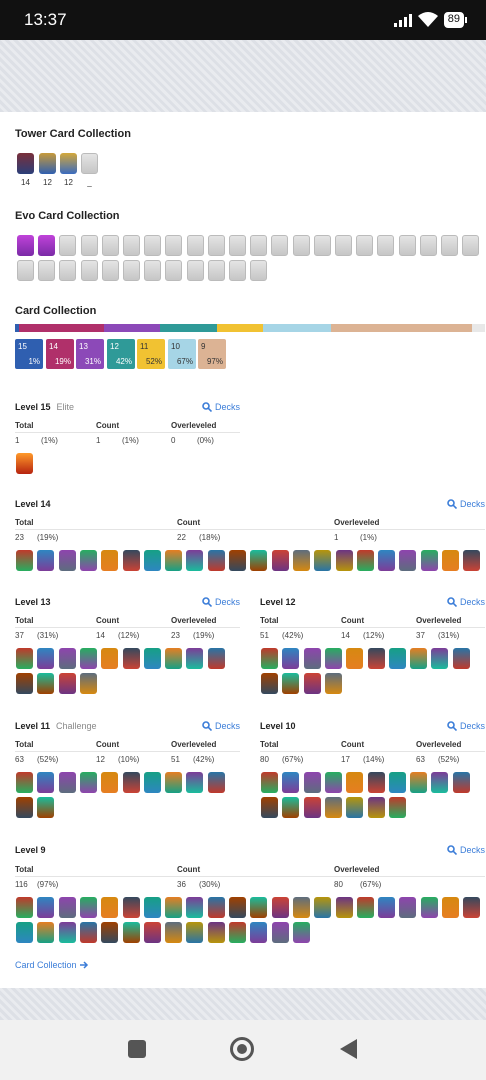 This screenshot has height=1080, width=486. Describe the element at coordinates (52, 965) in the screenshot. I see `card-collection-link: Card Collection` at that location.